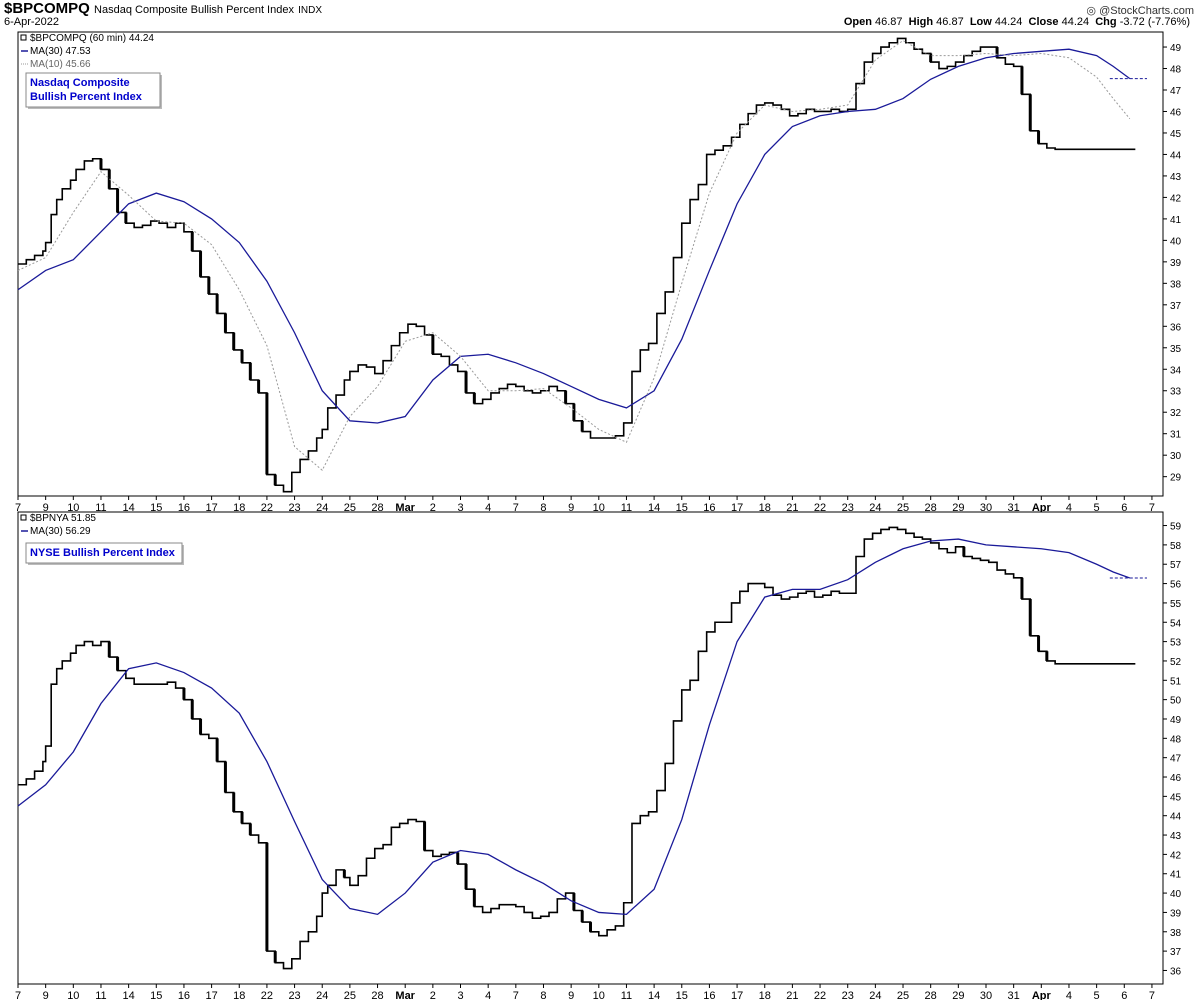  Describe the element at coordinates (921, 22) in the screenshot. I see `high-label: High` at that location.